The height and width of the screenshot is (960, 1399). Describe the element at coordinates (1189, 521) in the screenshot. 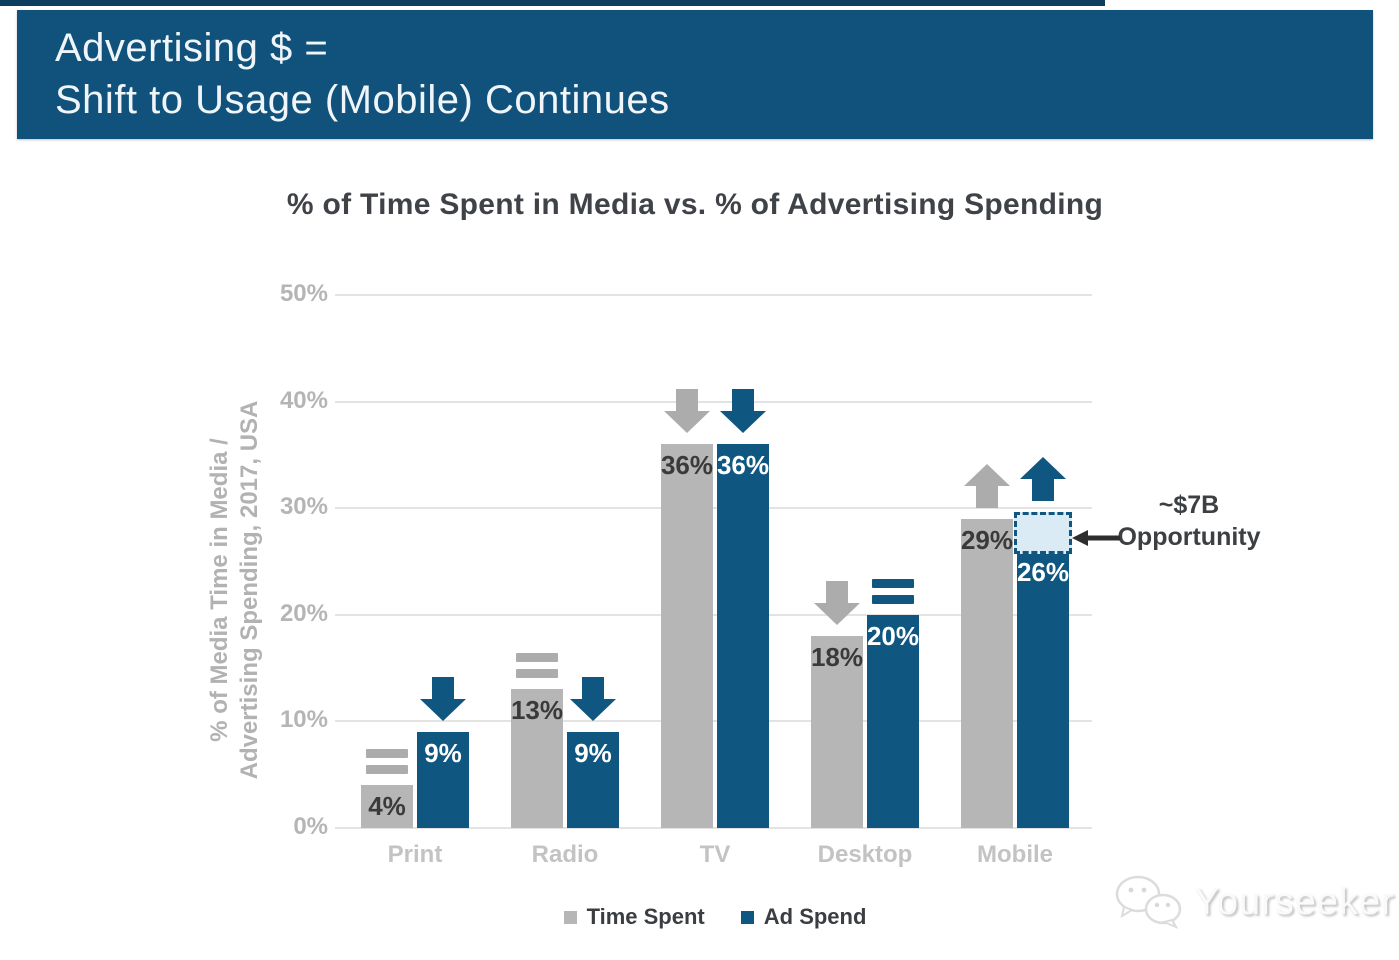

I see `opportunity-annotation: ~$7B Opportunity` at that location.